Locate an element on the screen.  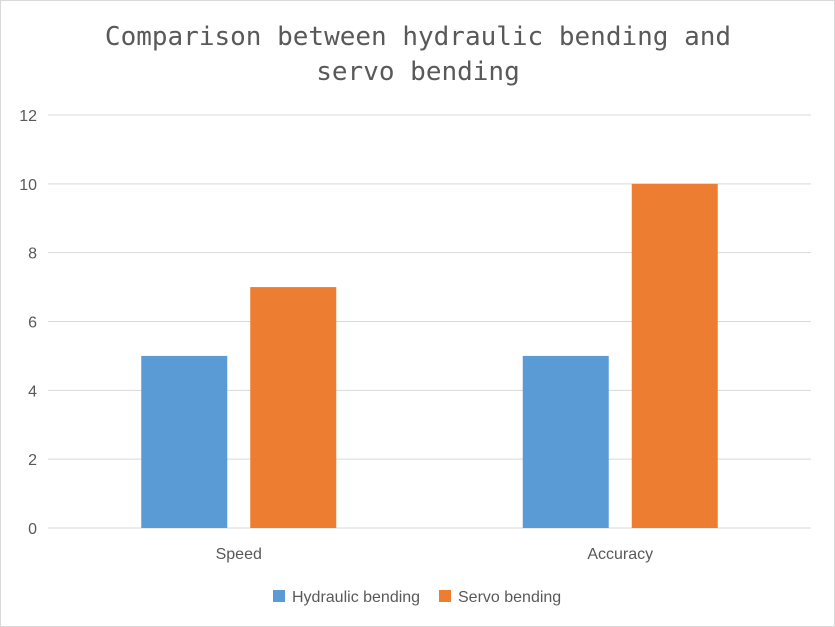
y-tick-label-6: 6 is located at coordinates (32, 323).